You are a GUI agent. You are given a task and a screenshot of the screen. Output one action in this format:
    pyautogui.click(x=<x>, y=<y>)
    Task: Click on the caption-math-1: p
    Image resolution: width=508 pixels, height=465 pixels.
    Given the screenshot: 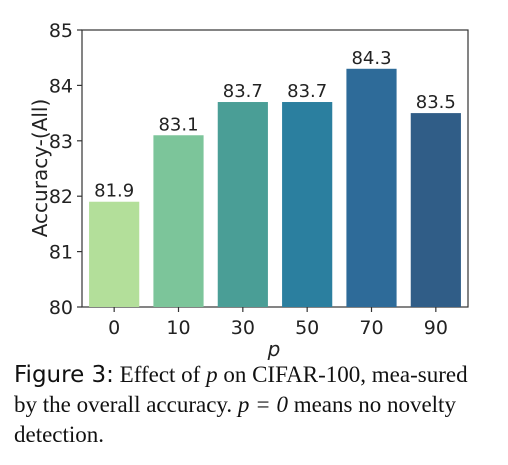 What is the action you would take?
    pyautogui.click(x=212, y=374)
    